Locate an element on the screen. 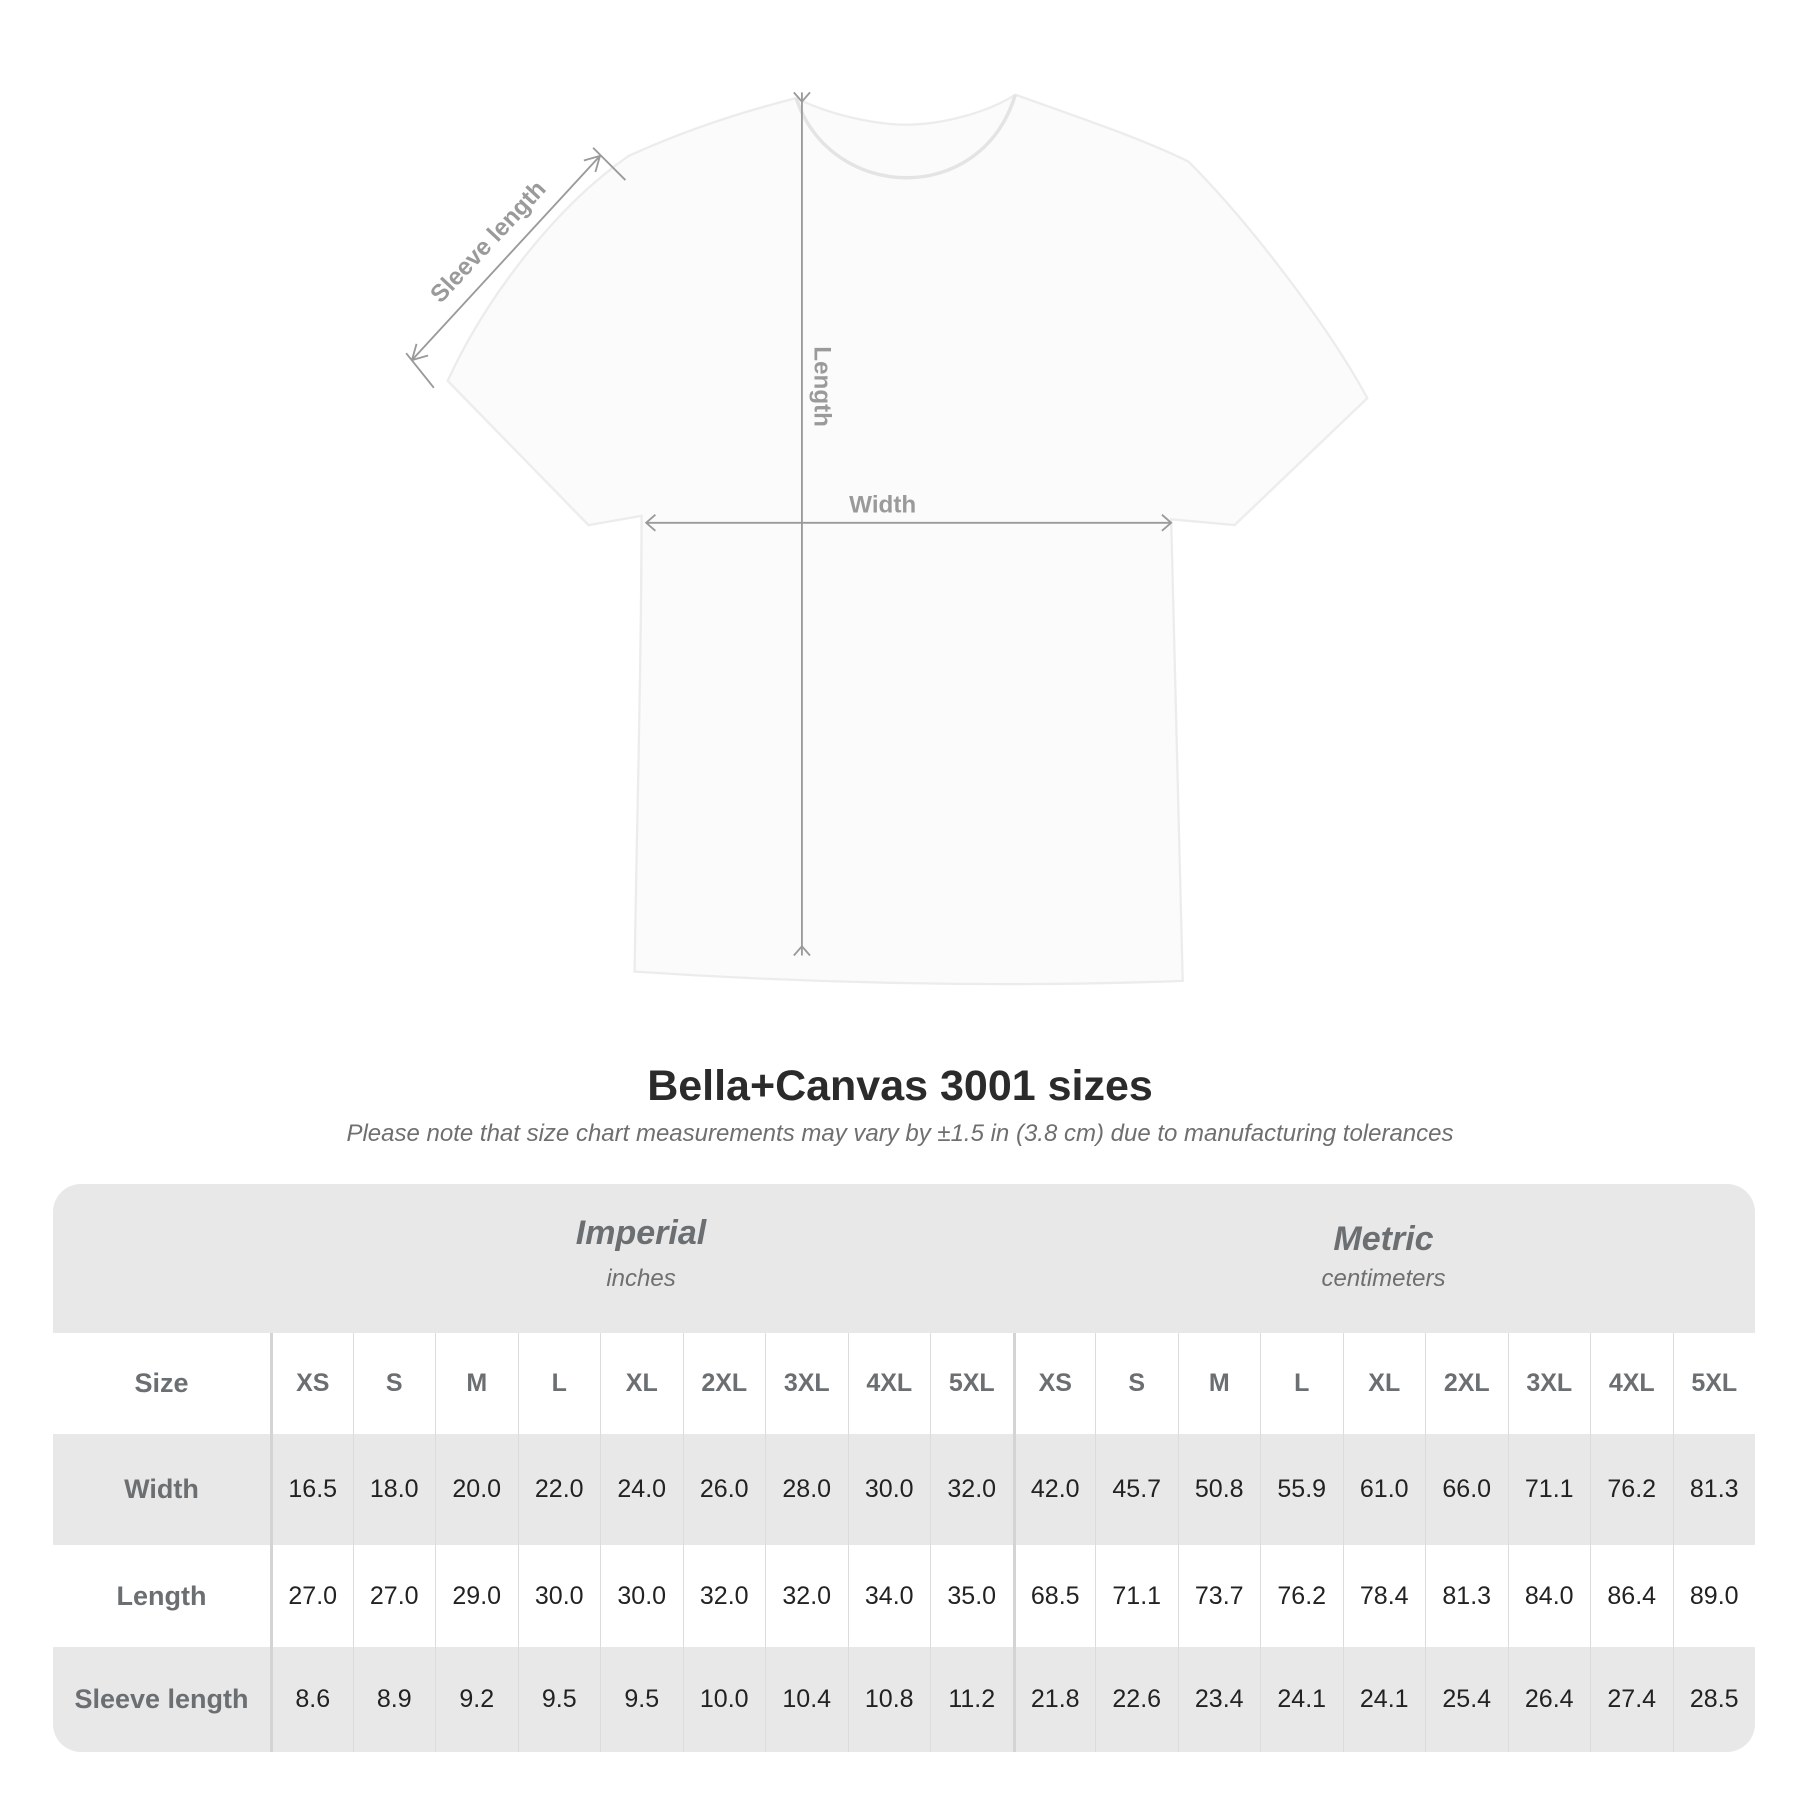 This screenshot has width=1800, height=1800. size-metric-header: XS is located at coordinates (1054, 1383).